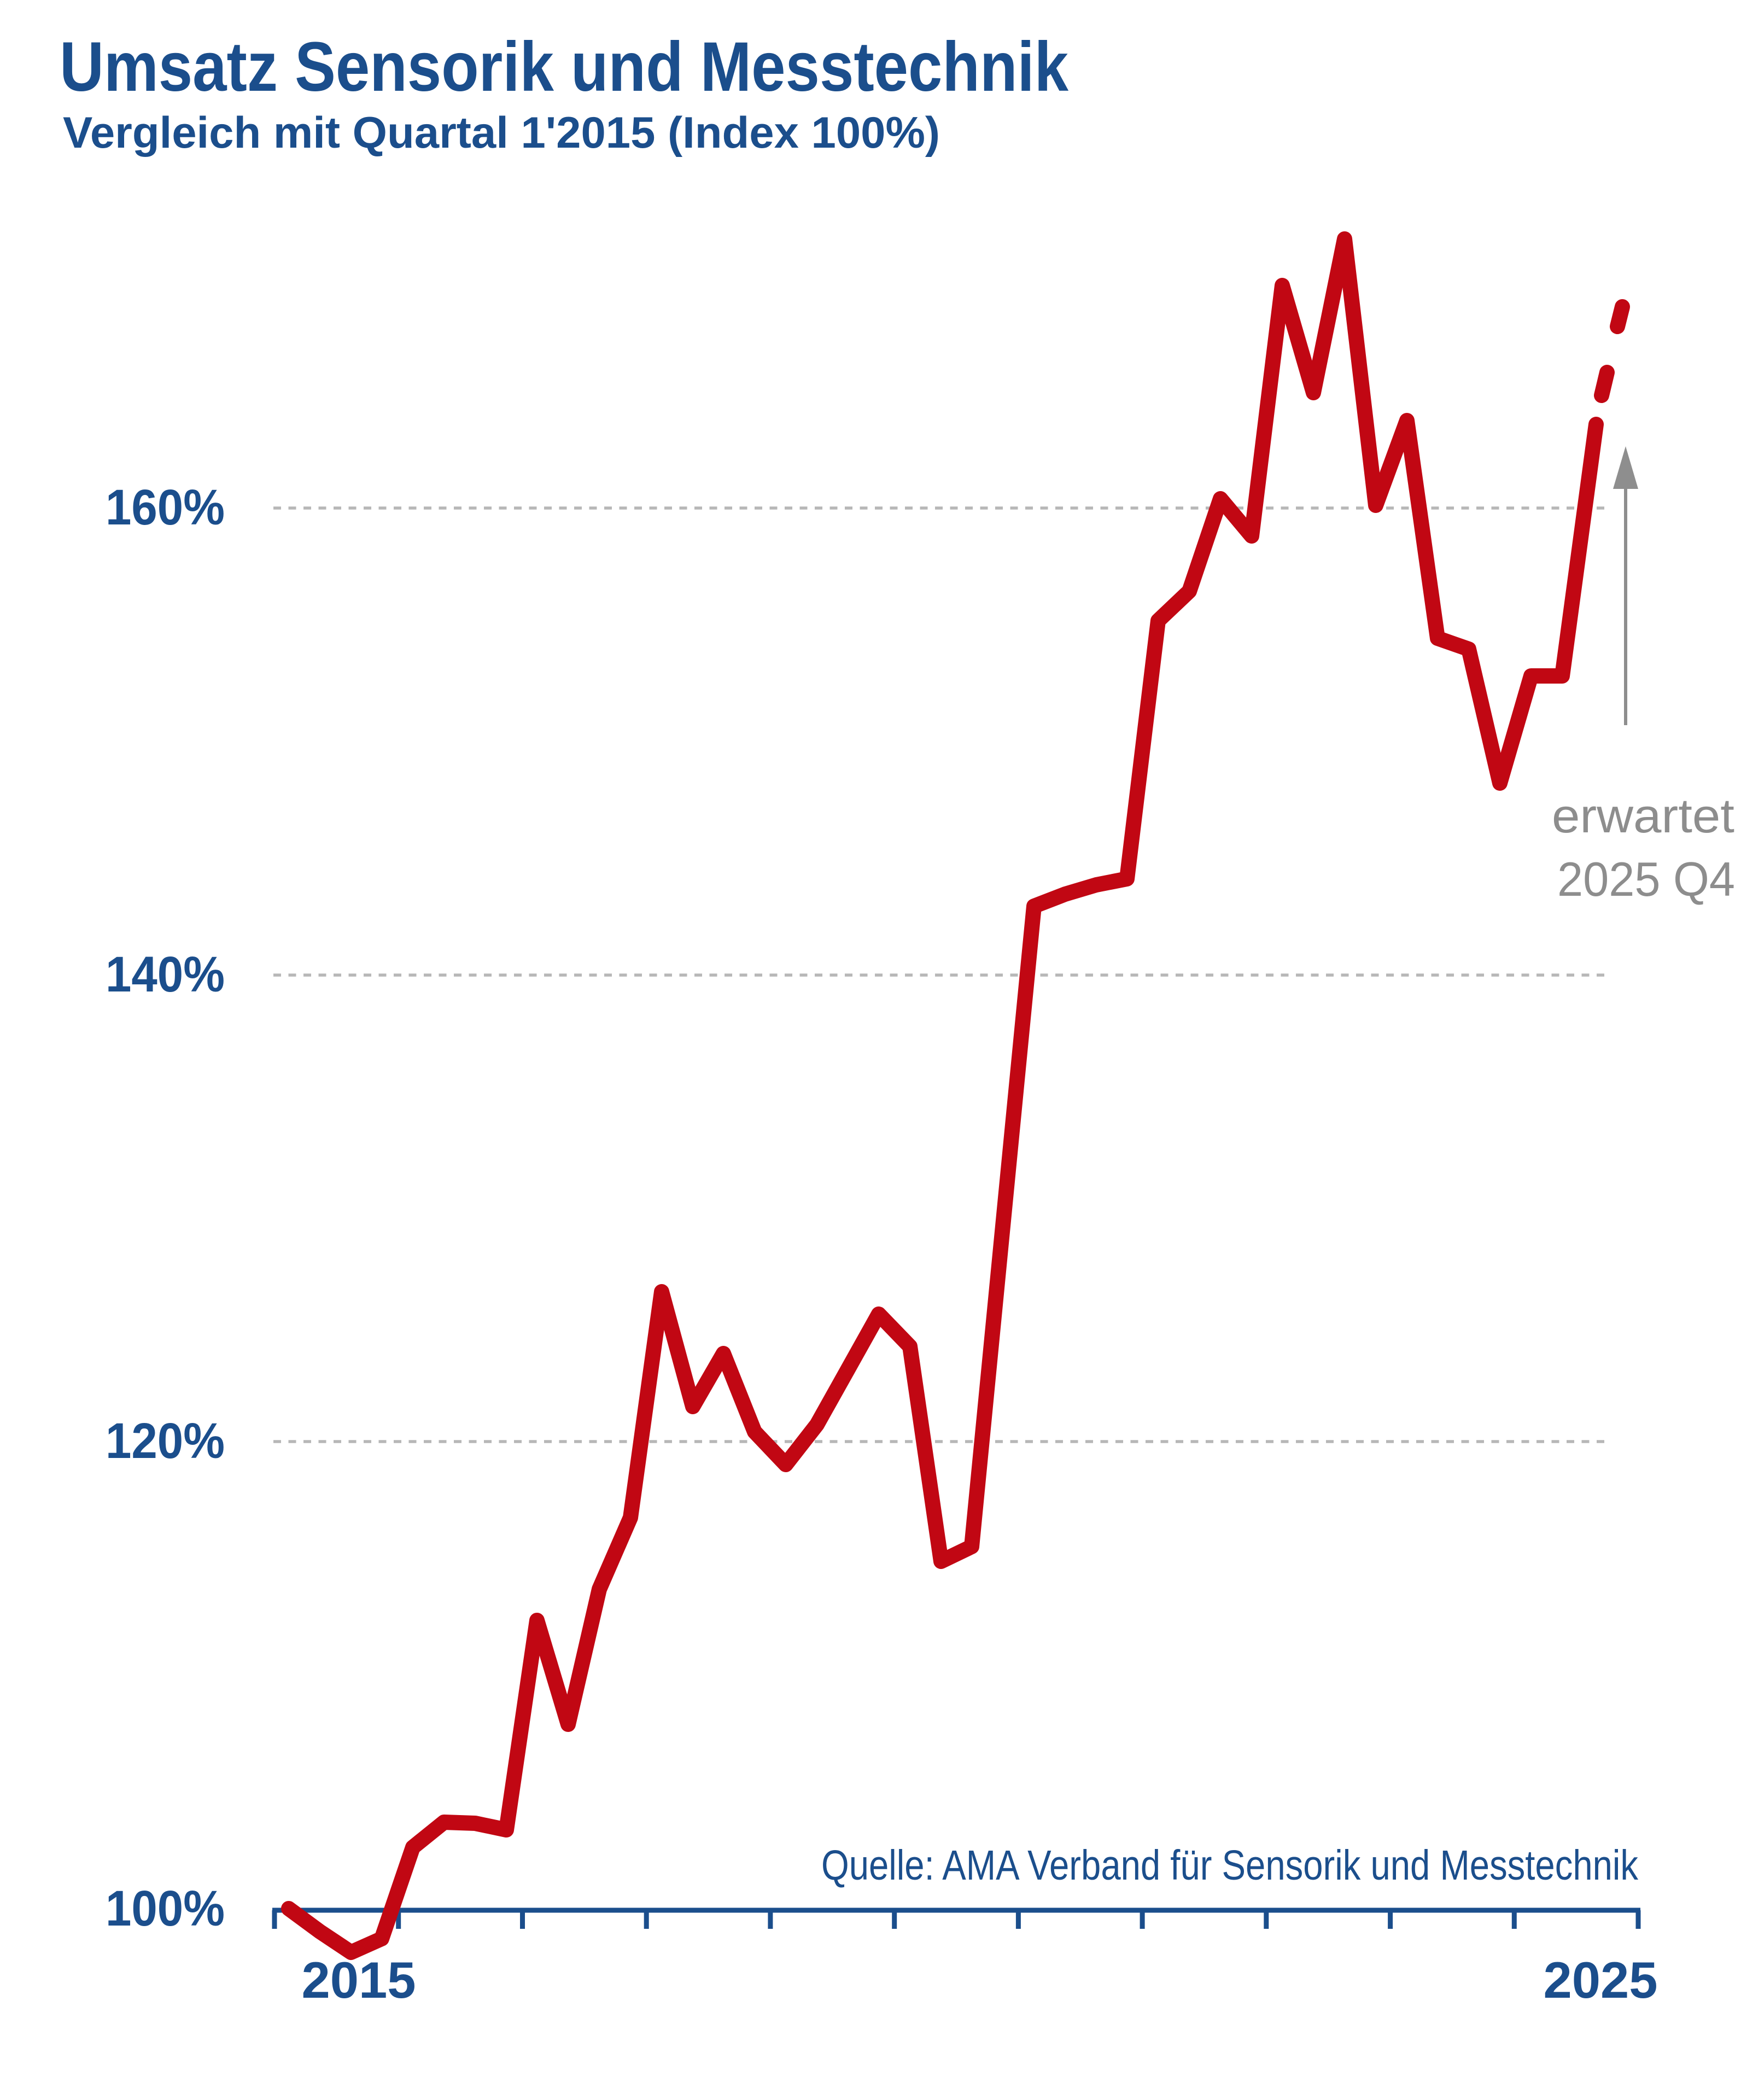  I want to click on svg-text: 2025, so click(1600, 1980).